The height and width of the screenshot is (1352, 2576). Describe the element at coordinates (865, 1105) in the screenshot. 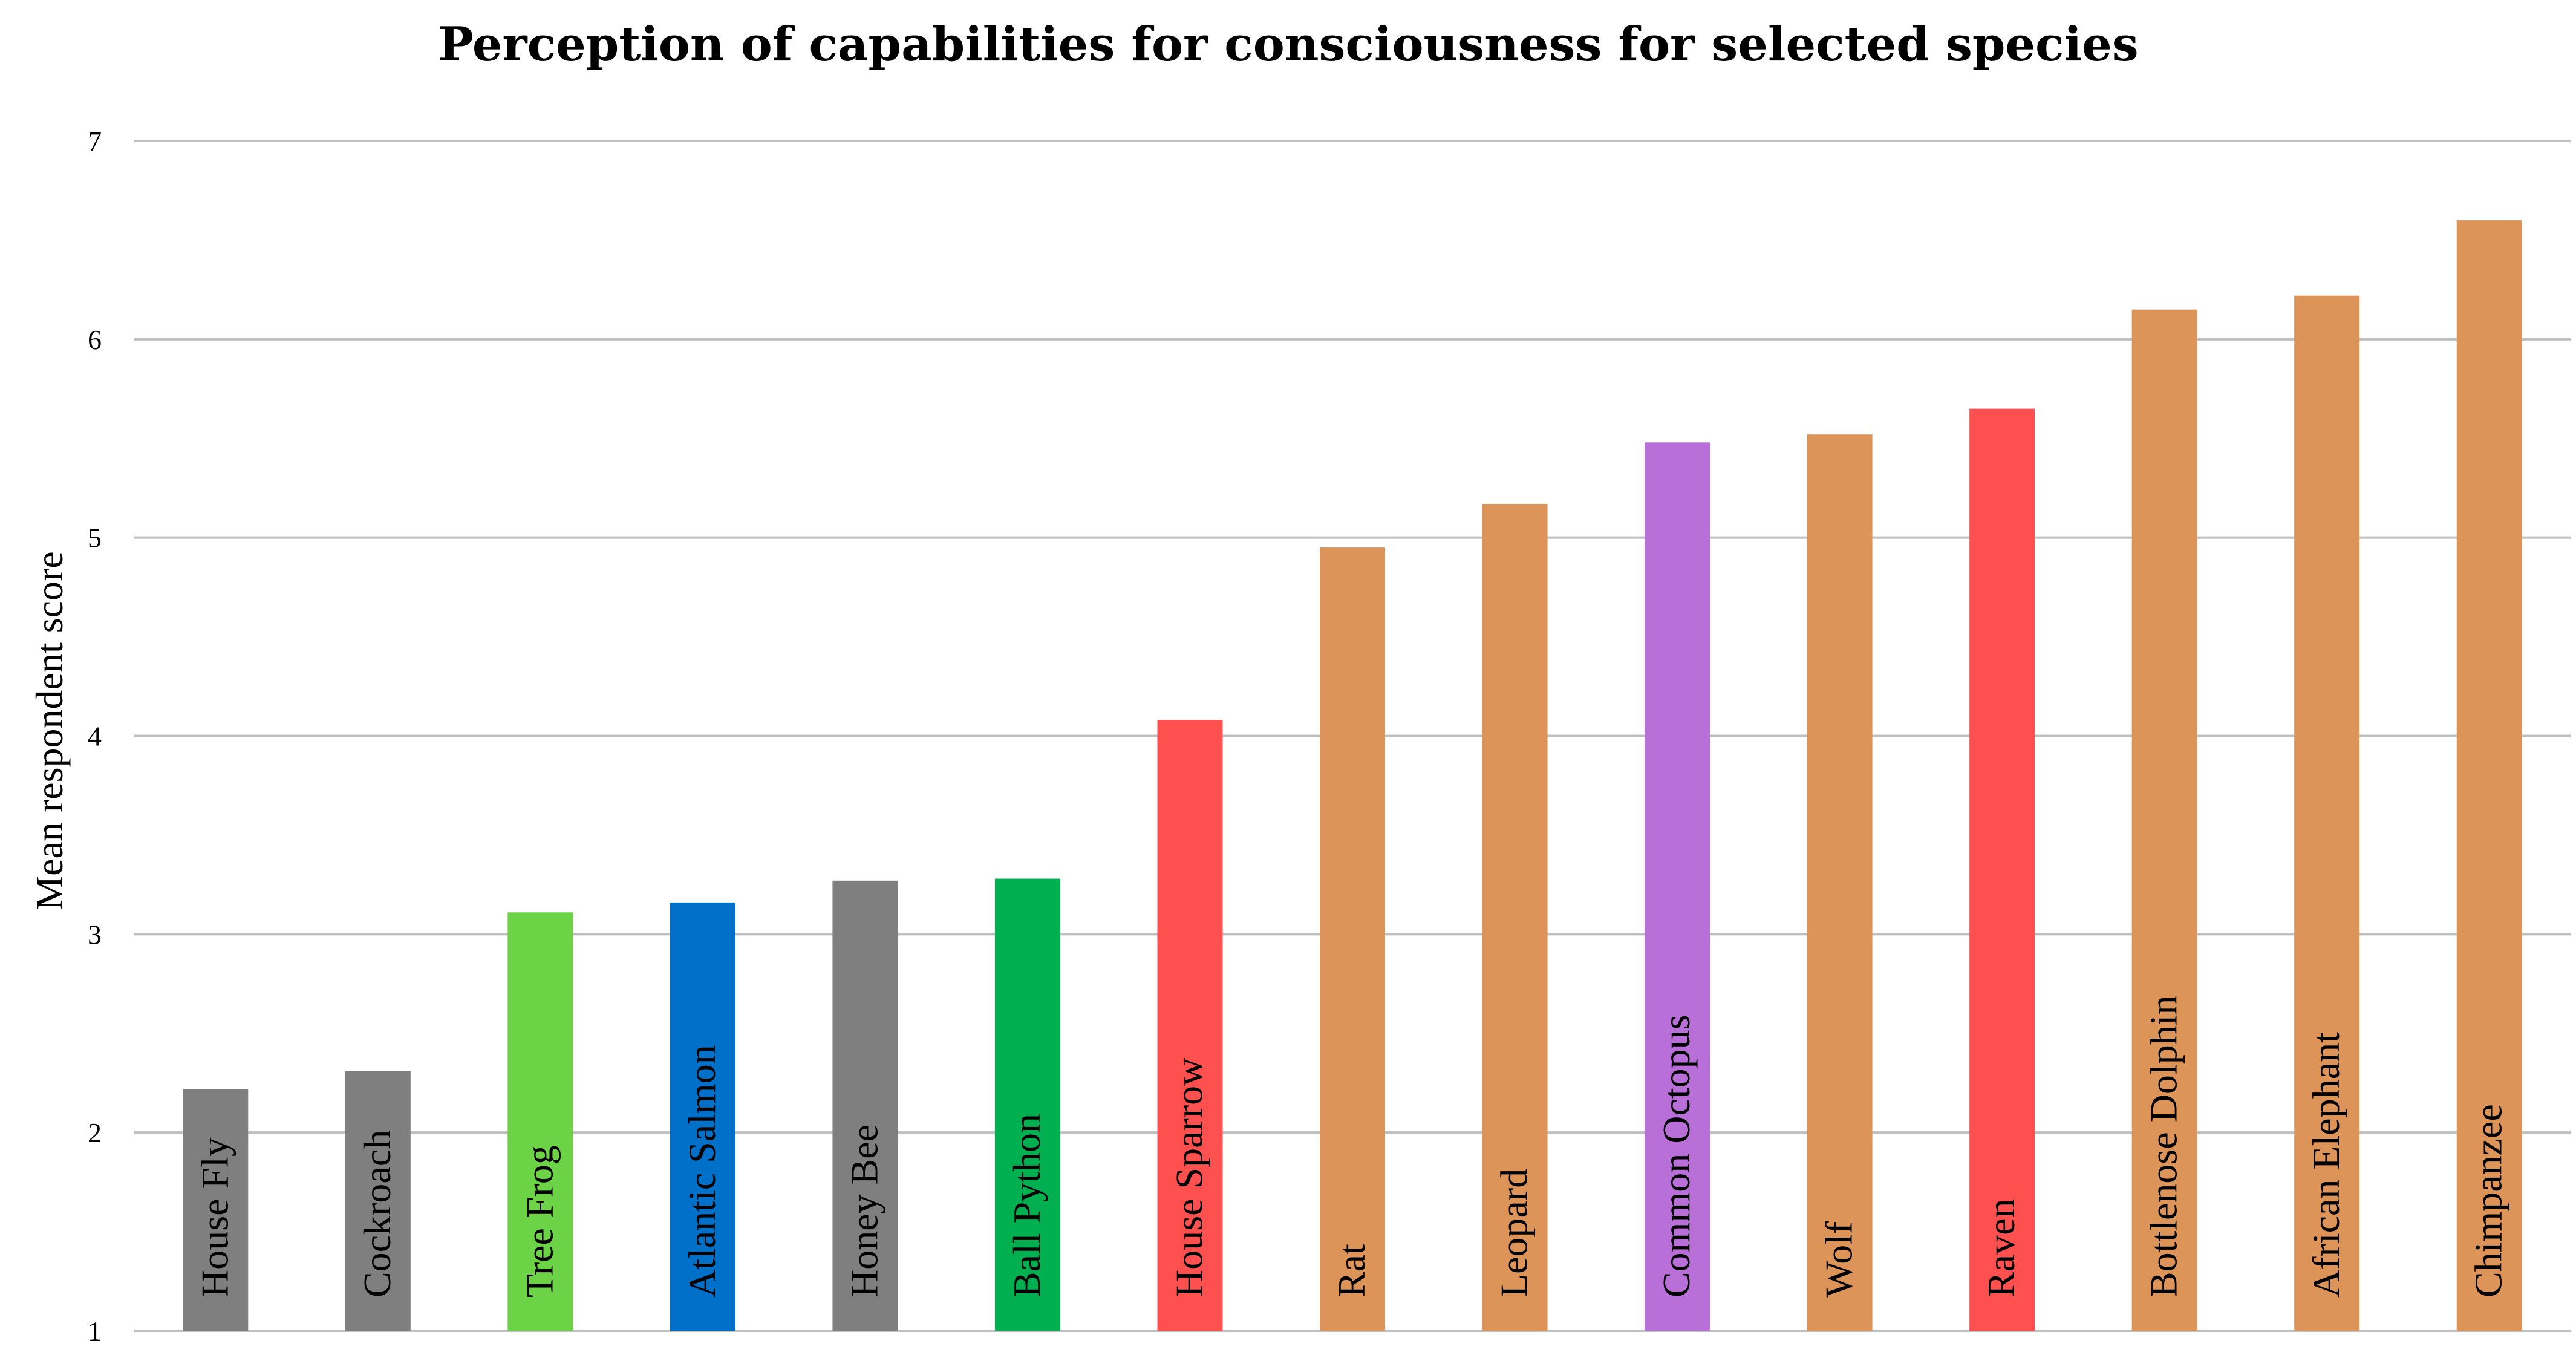

I see `bar-honey-bee` at that location.